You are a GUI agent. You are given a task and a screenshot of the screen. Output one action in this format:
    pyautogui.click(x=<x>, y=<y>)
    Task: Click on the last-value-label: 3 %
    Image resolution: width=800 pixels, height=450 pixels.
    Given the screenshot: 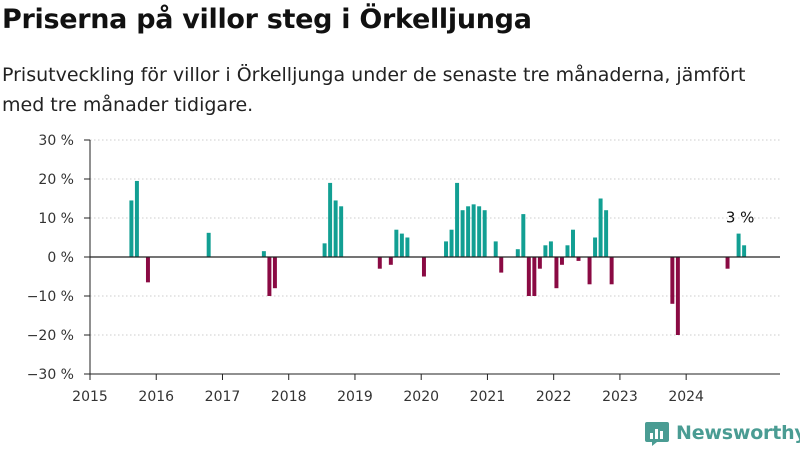 What is the action you would take?
    pyautogui.click(x=740, y=218)
    